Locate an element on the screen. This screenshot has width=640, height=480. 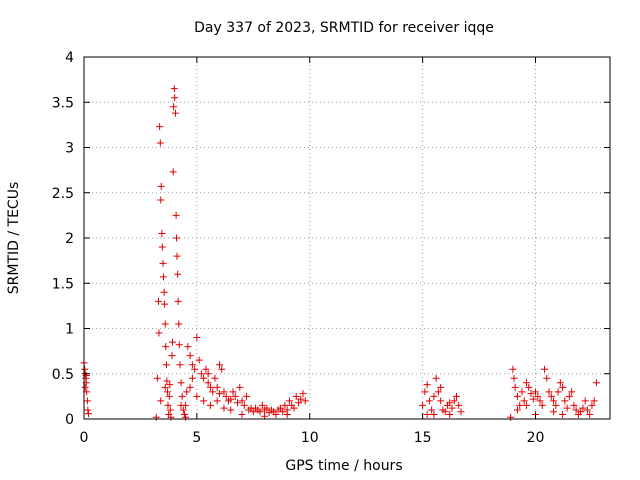
y-tick-label: 3.5 is located at coordinates (63, 103).